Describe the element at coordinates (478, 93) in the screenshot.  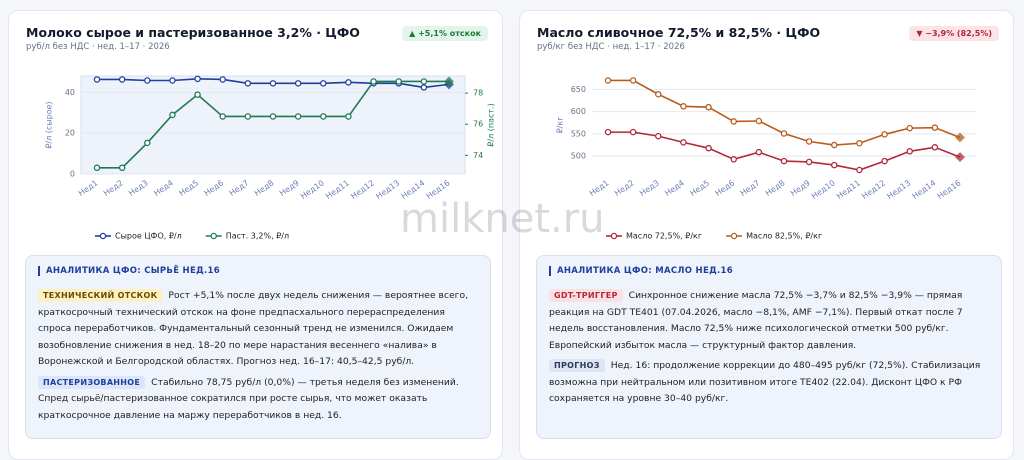
I see `y2-tick-label: 78` at that location.